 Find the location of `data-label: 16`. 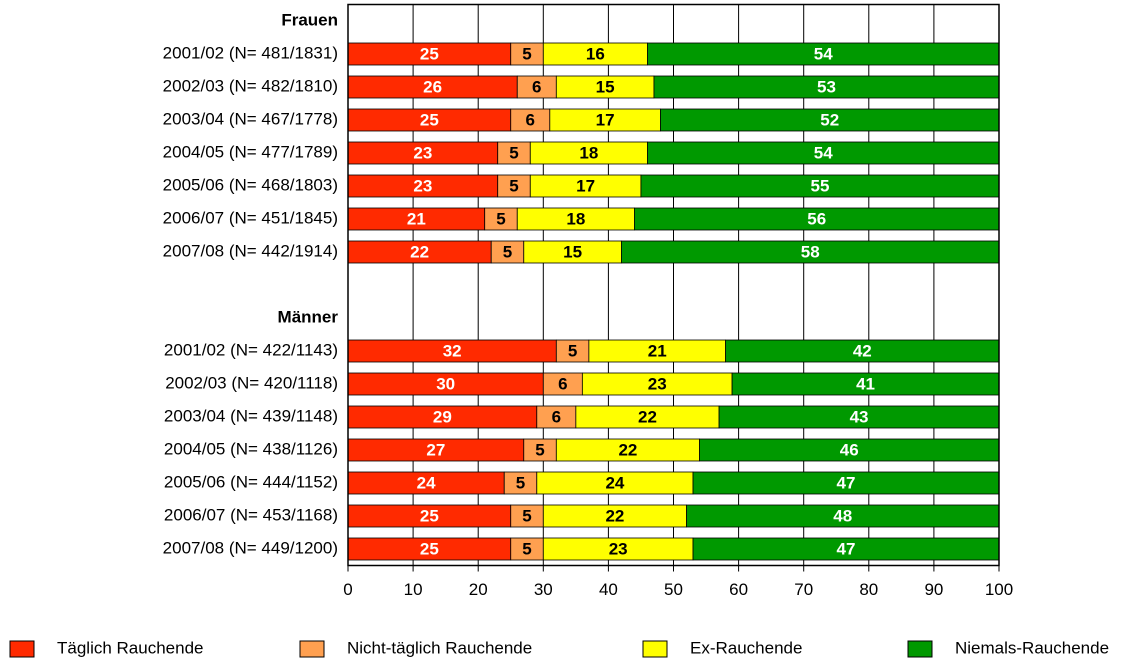

data-label: 16 is located at coordinates (595, 53).